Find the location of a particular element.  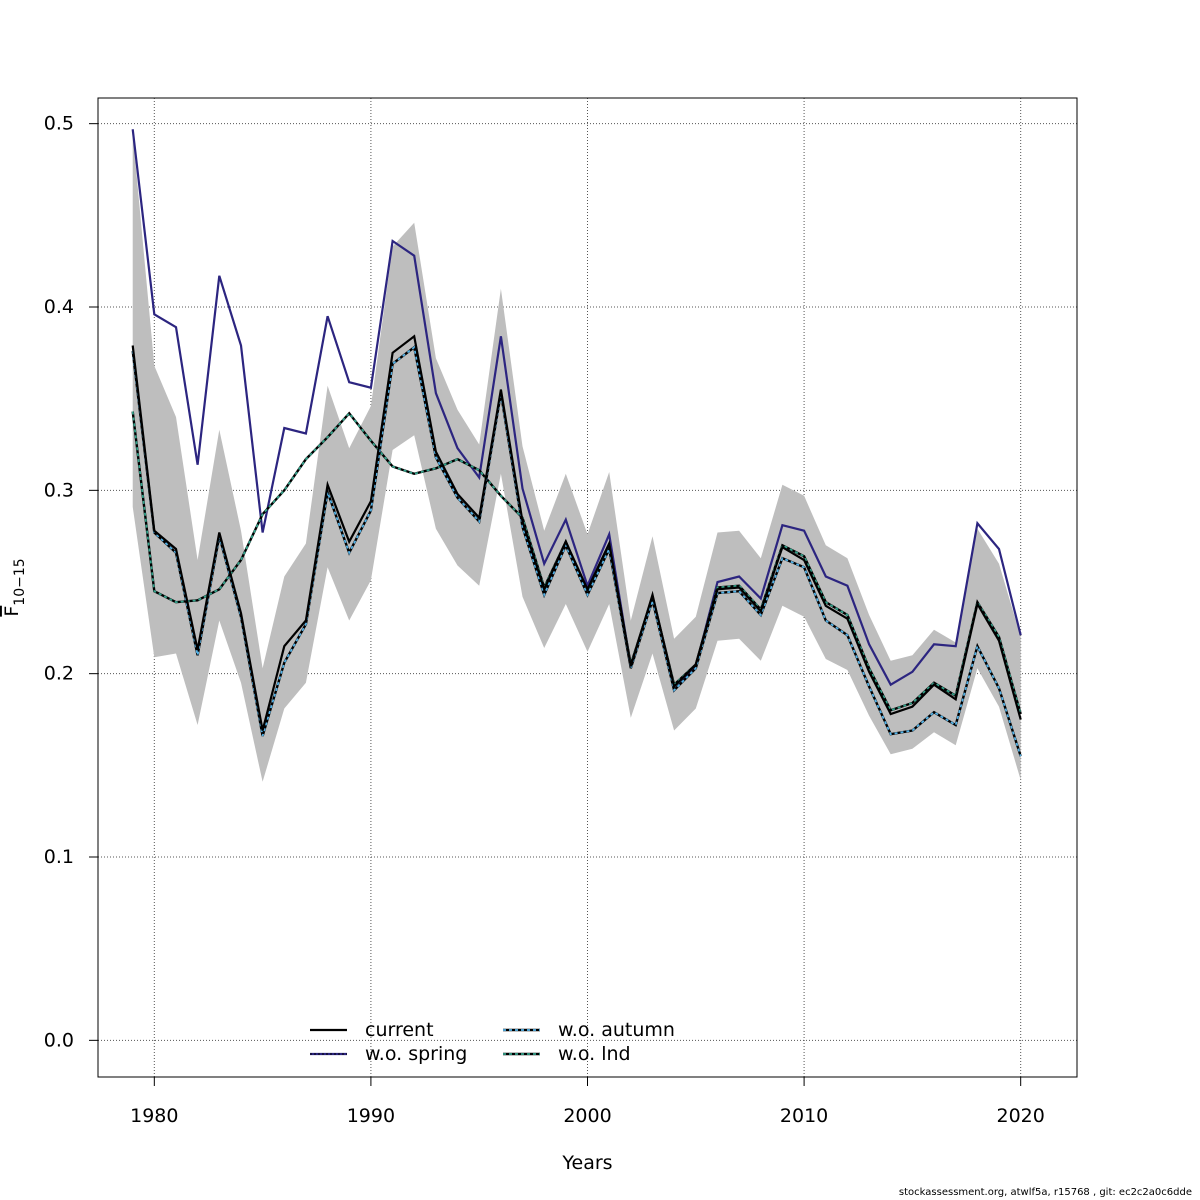

legend-label-w-o-lnd: w.o. lnd is located at coordinates (594, 1054).